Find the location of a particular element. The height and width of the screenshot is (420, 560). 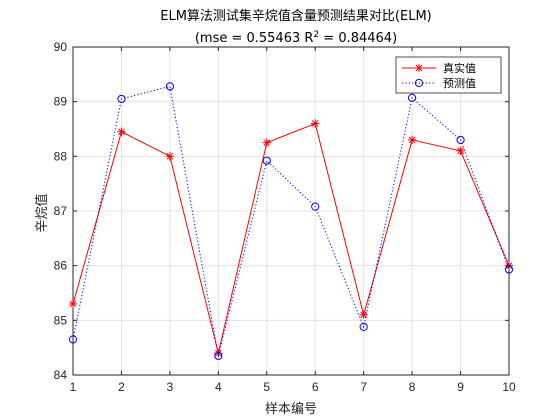

series-1-point-4-circle is located at coordinates (266, 160).